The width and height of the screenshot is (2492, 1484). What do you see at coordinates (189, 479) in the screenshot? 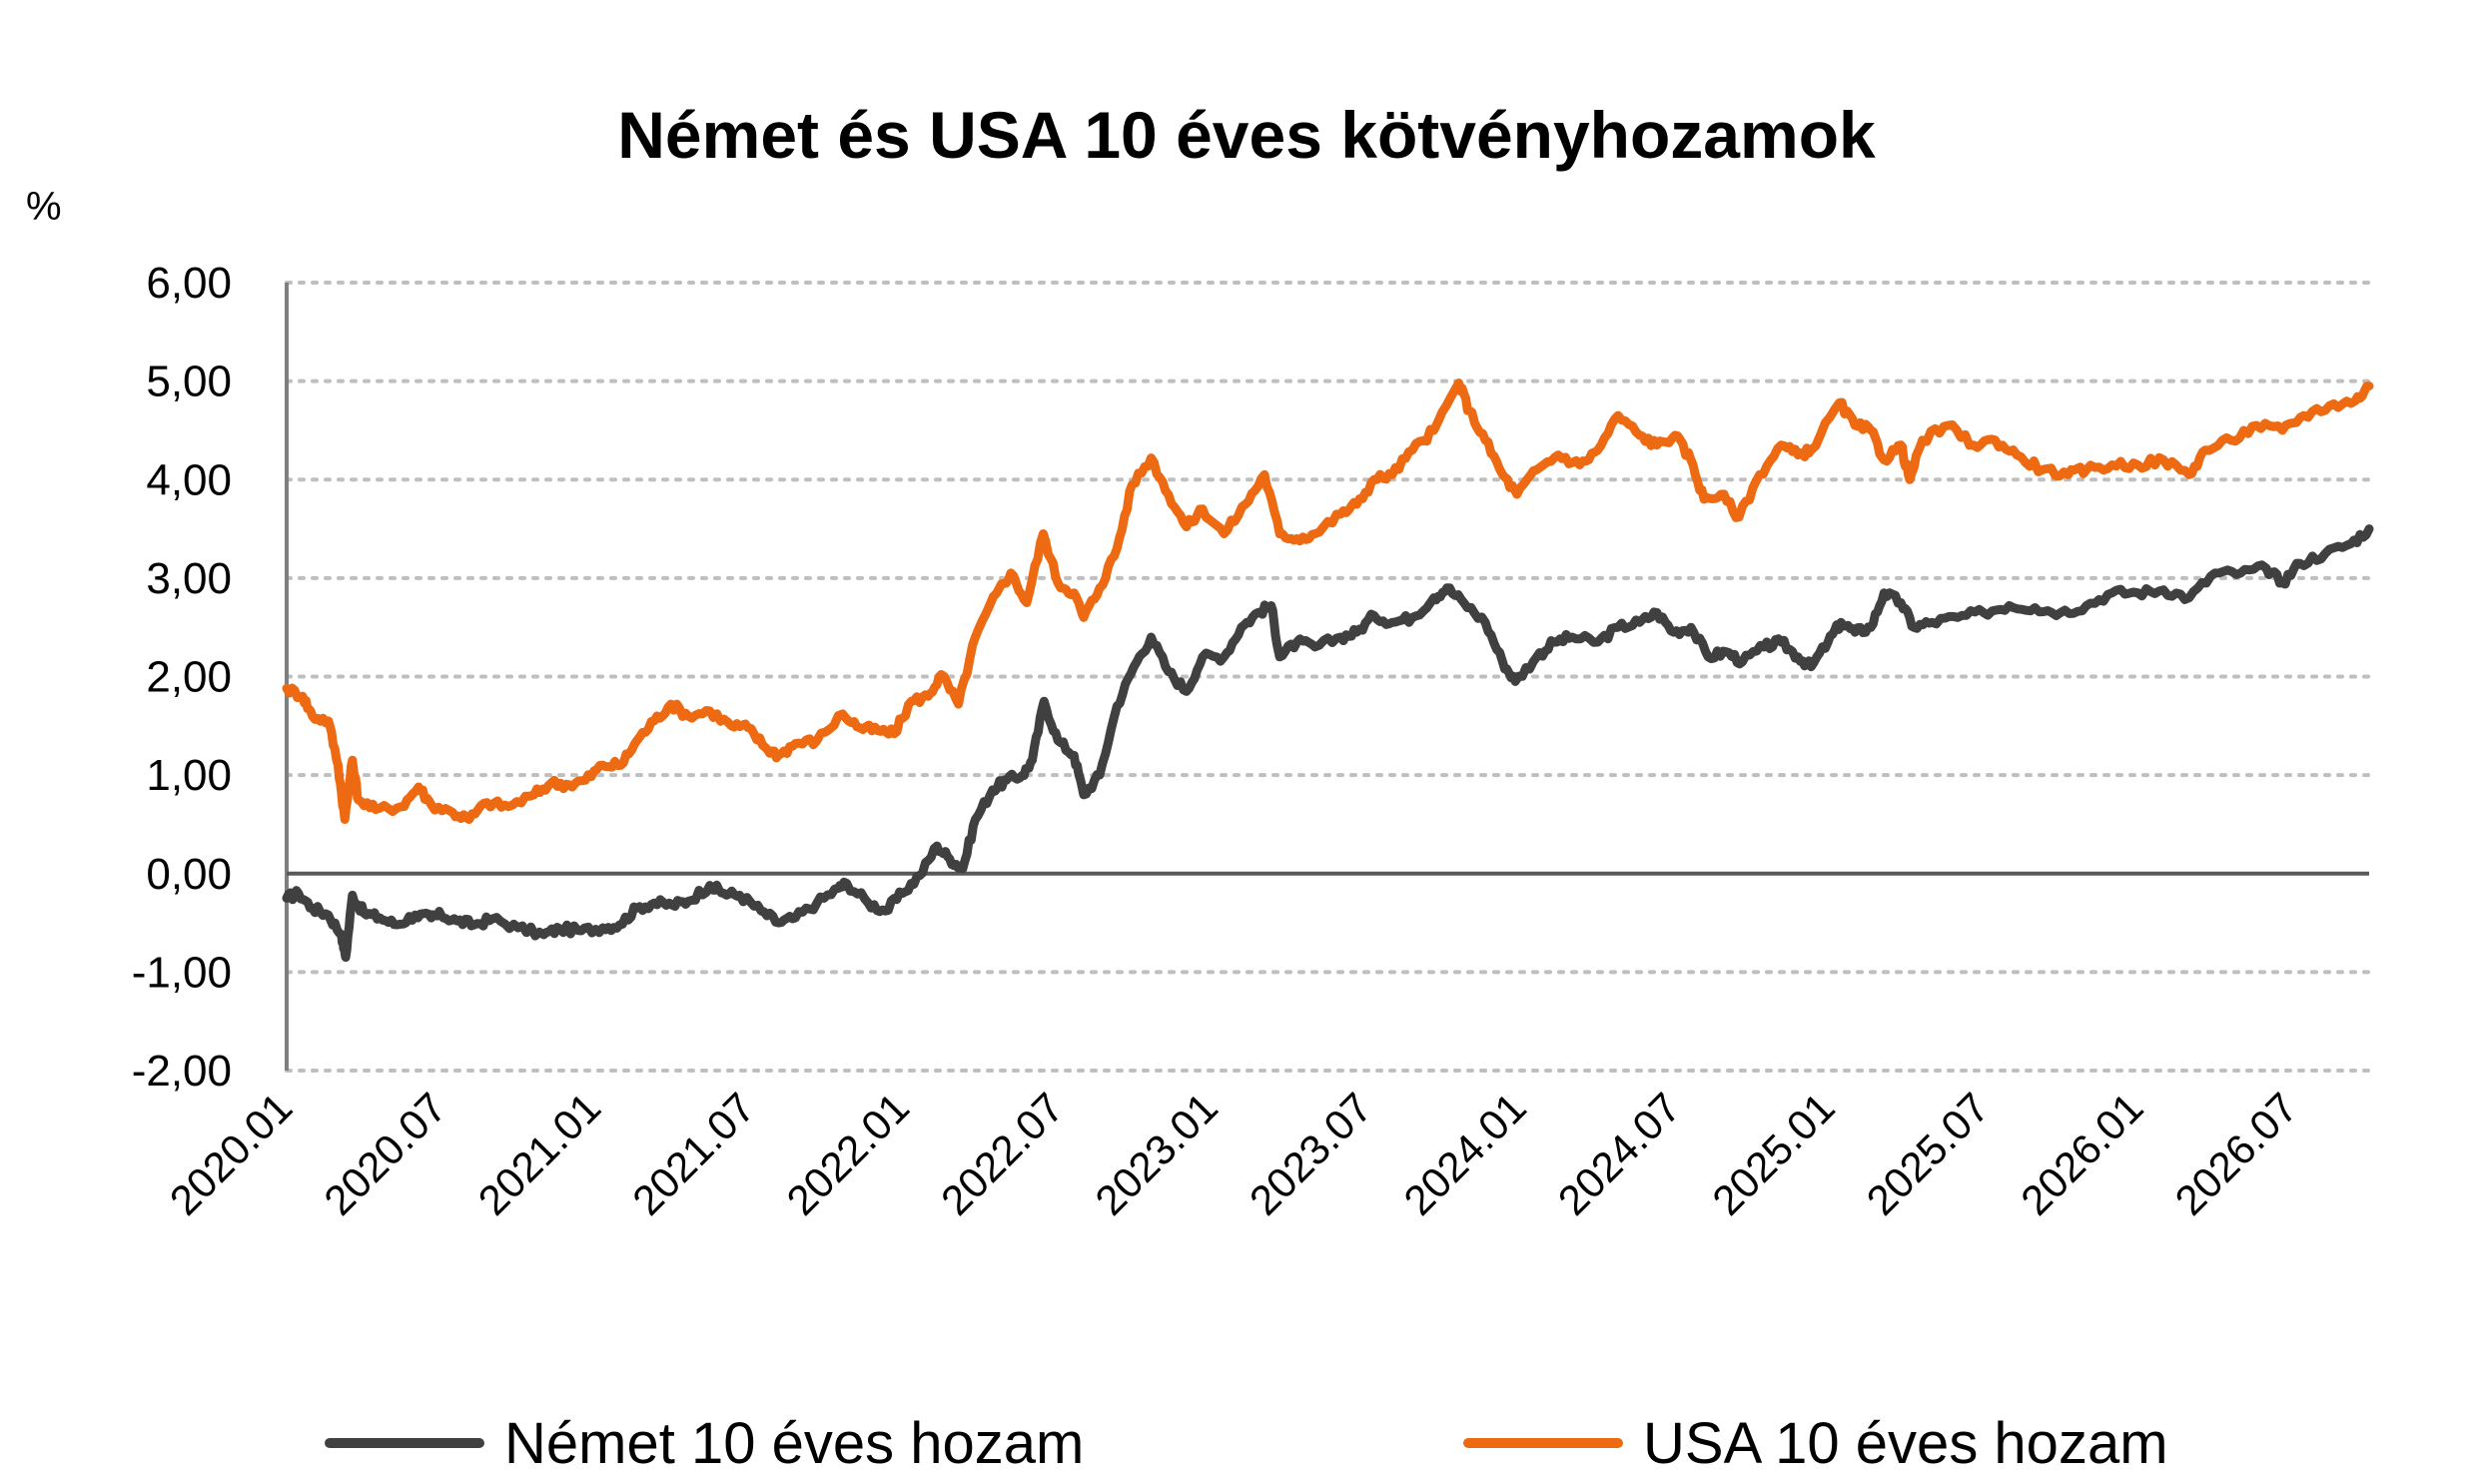
I see `y-tick-label: 4,00` at bounding box center [189, 479].